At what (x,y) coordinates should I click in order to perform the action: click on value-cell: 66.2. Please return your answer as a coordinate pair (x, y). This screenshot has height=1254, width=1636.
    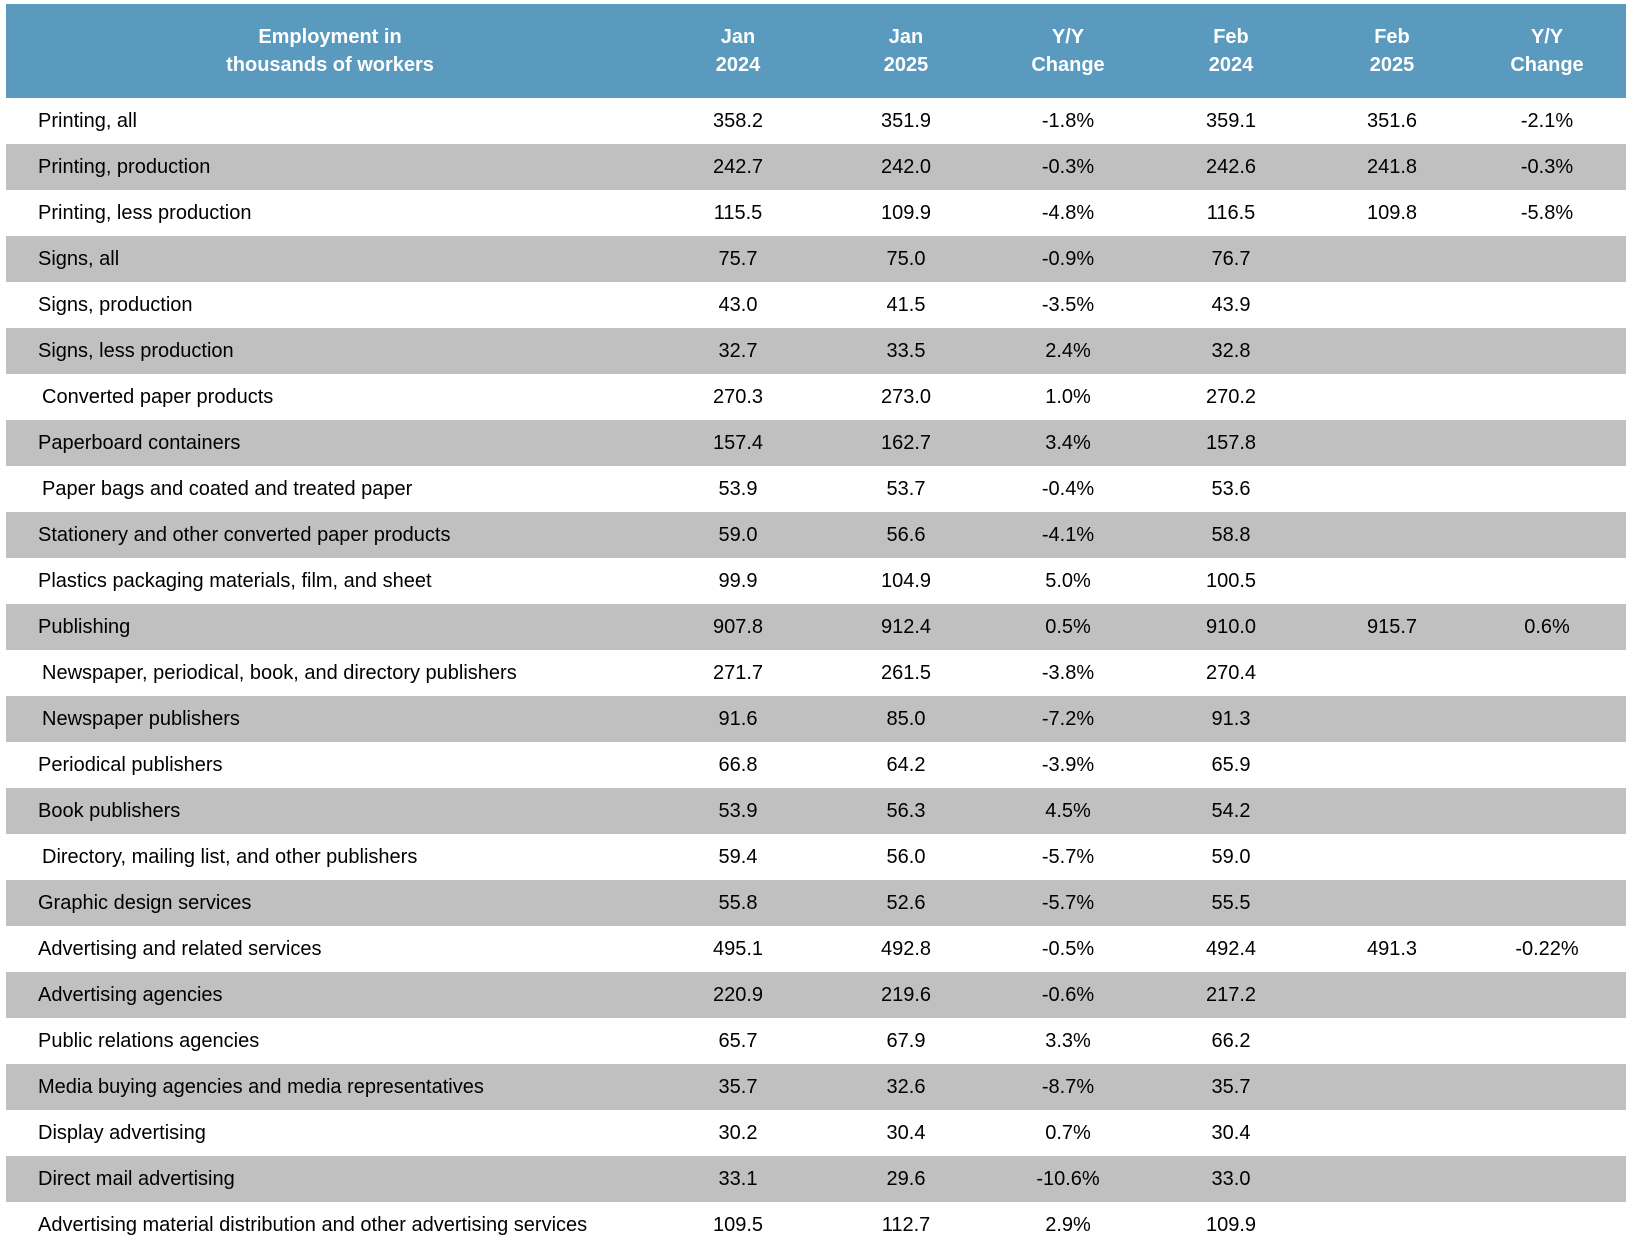
    Looking at the image, I should click on (1231, 1040).